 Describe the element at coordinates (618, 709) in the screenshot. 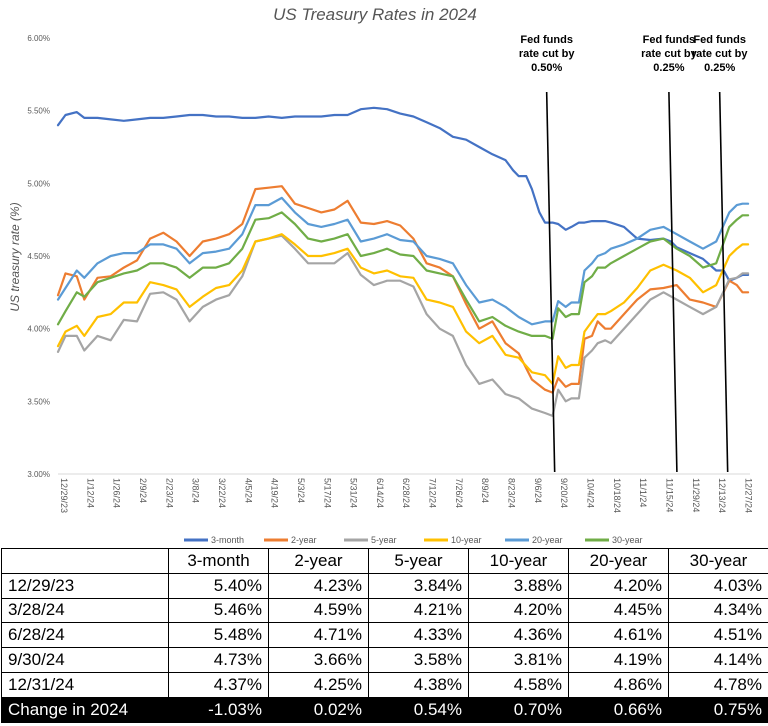

I see `change-cell: 0.66%` at that location.